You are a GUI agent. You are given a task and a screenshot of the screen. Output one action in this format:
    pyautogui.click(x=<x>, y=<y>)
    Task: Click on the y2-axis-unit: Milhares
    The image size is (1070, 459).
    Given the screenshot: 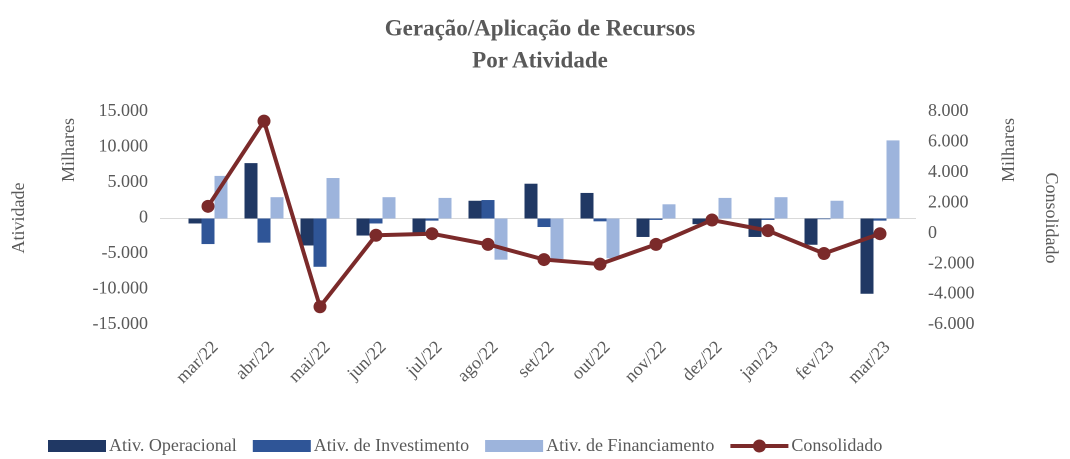 What is the action you would take?
    pyautogui.click(x=1008, y=150)
    